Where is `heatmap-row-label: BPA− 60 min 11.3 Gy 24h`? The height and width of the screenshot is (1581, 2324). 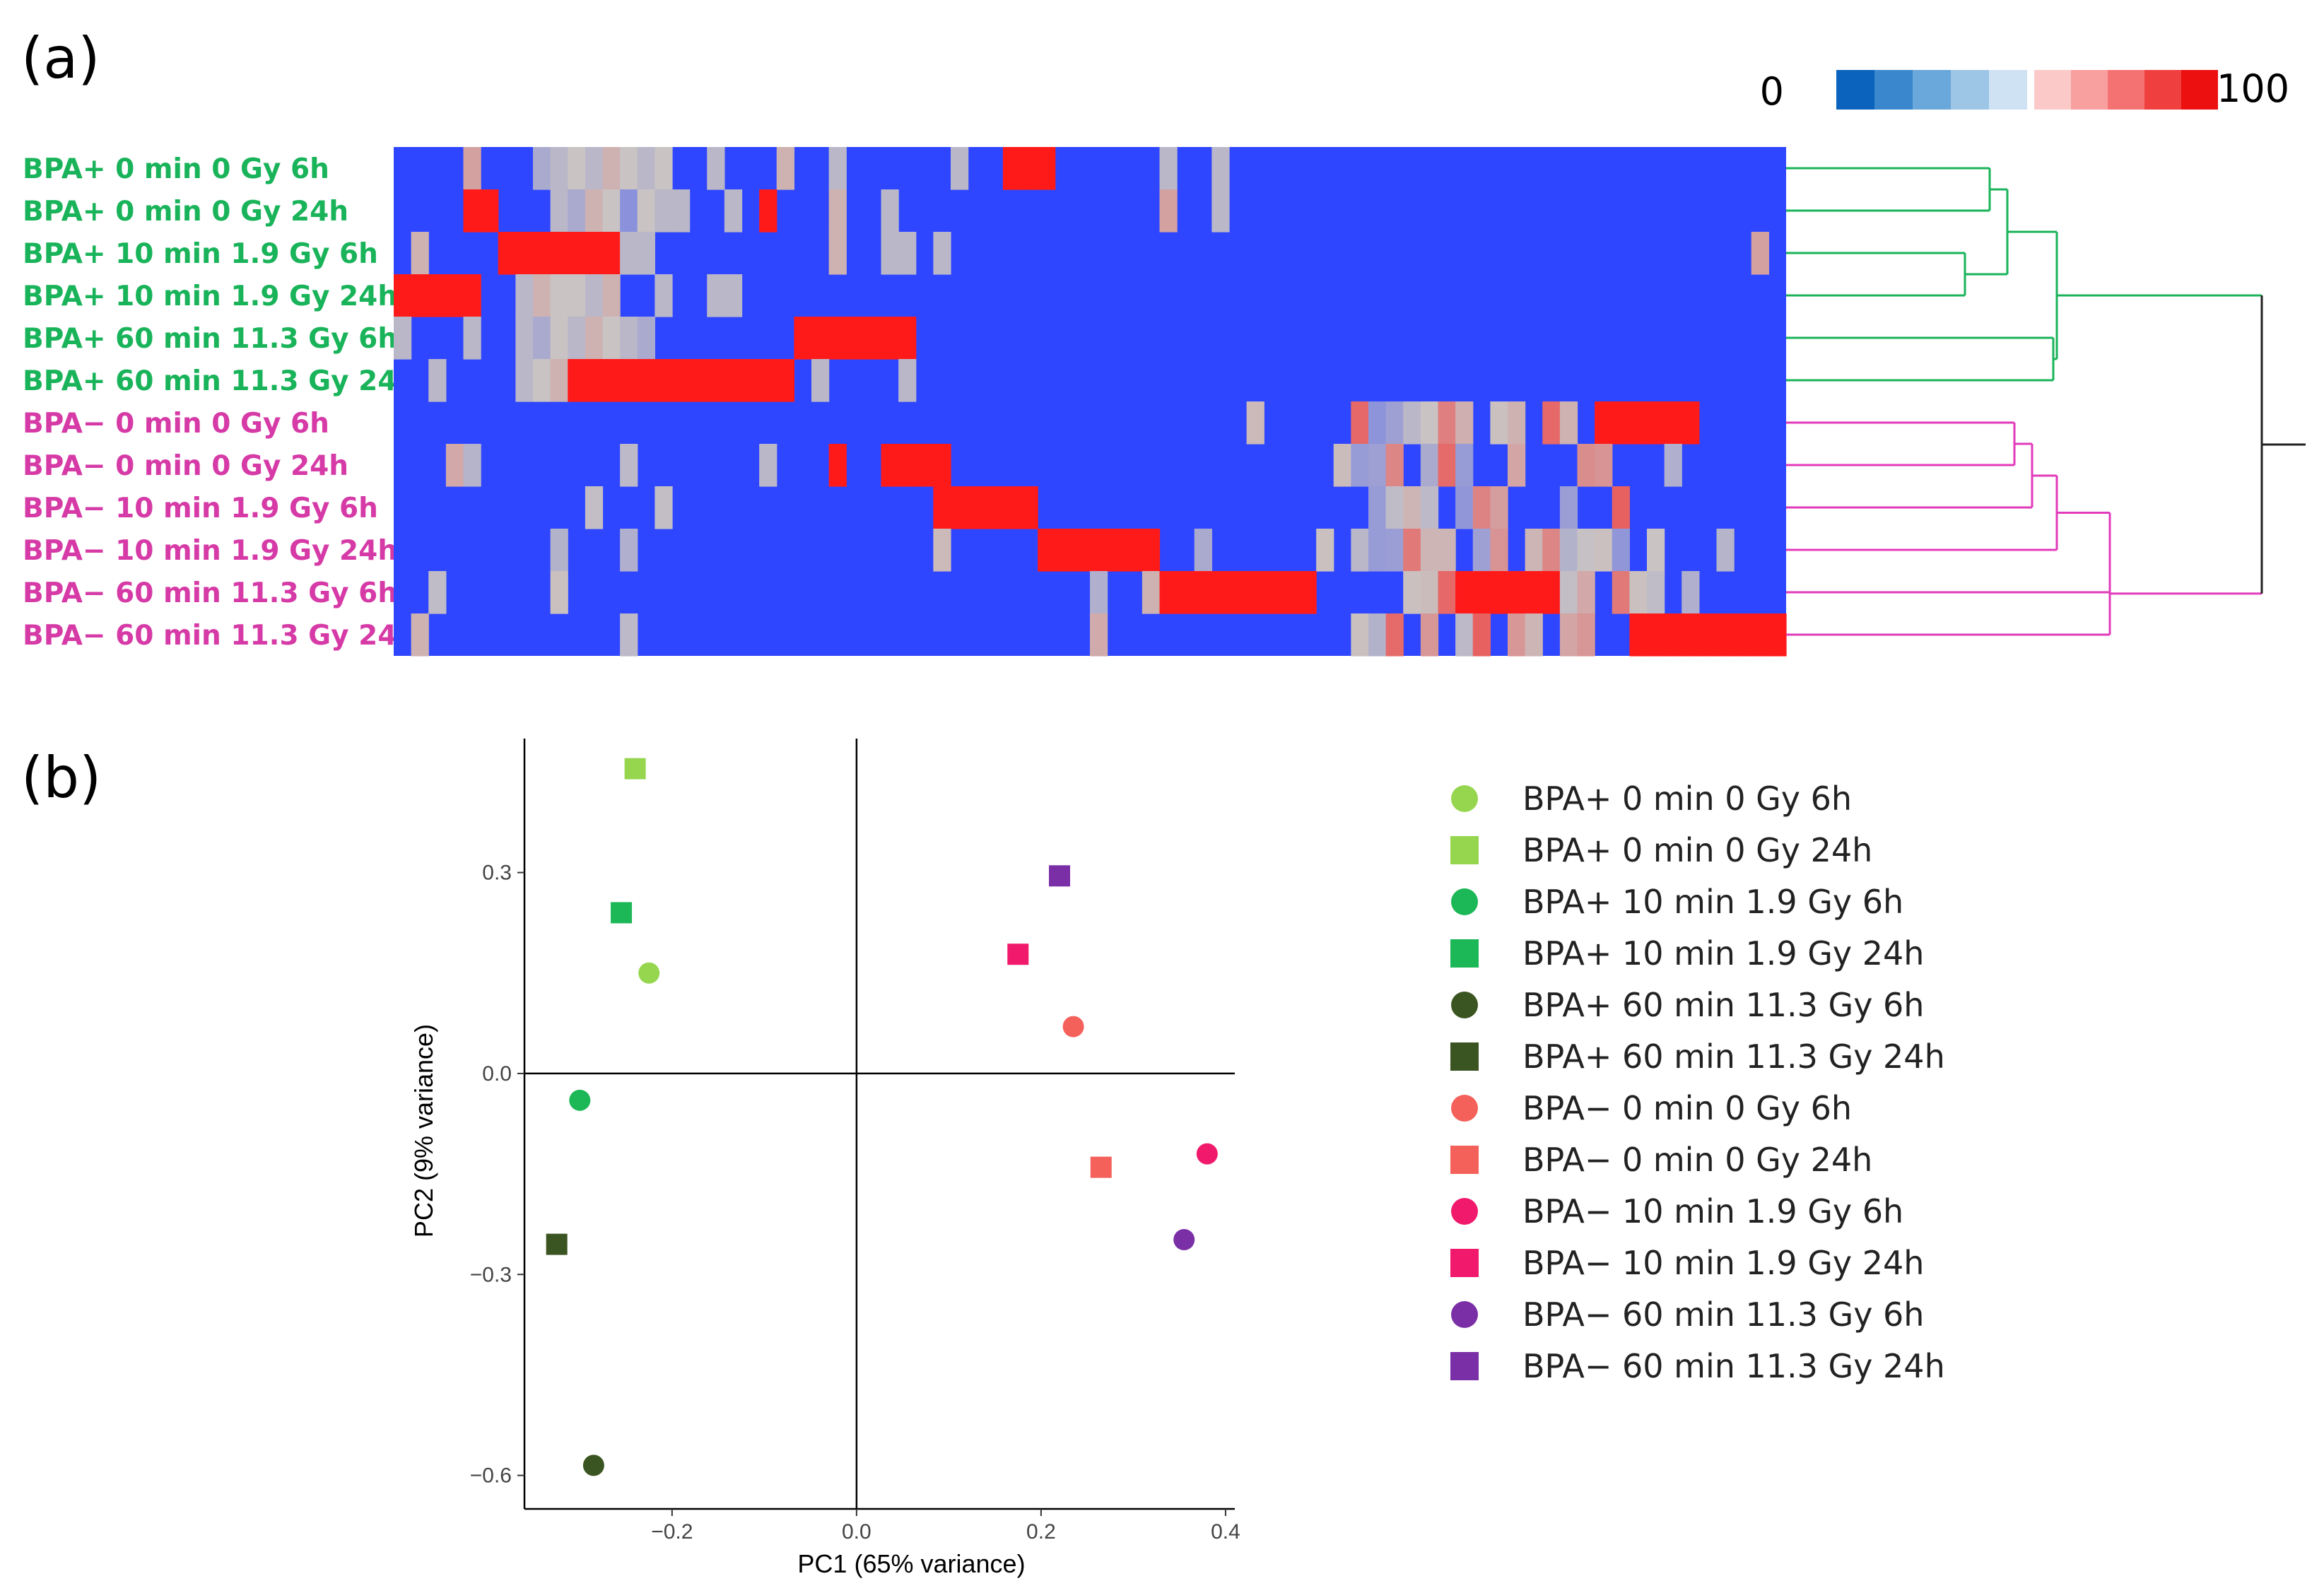
heatmap-row-label: BPA− 60 min 11.3 Gy 24h is located at coordinates (219, 636).